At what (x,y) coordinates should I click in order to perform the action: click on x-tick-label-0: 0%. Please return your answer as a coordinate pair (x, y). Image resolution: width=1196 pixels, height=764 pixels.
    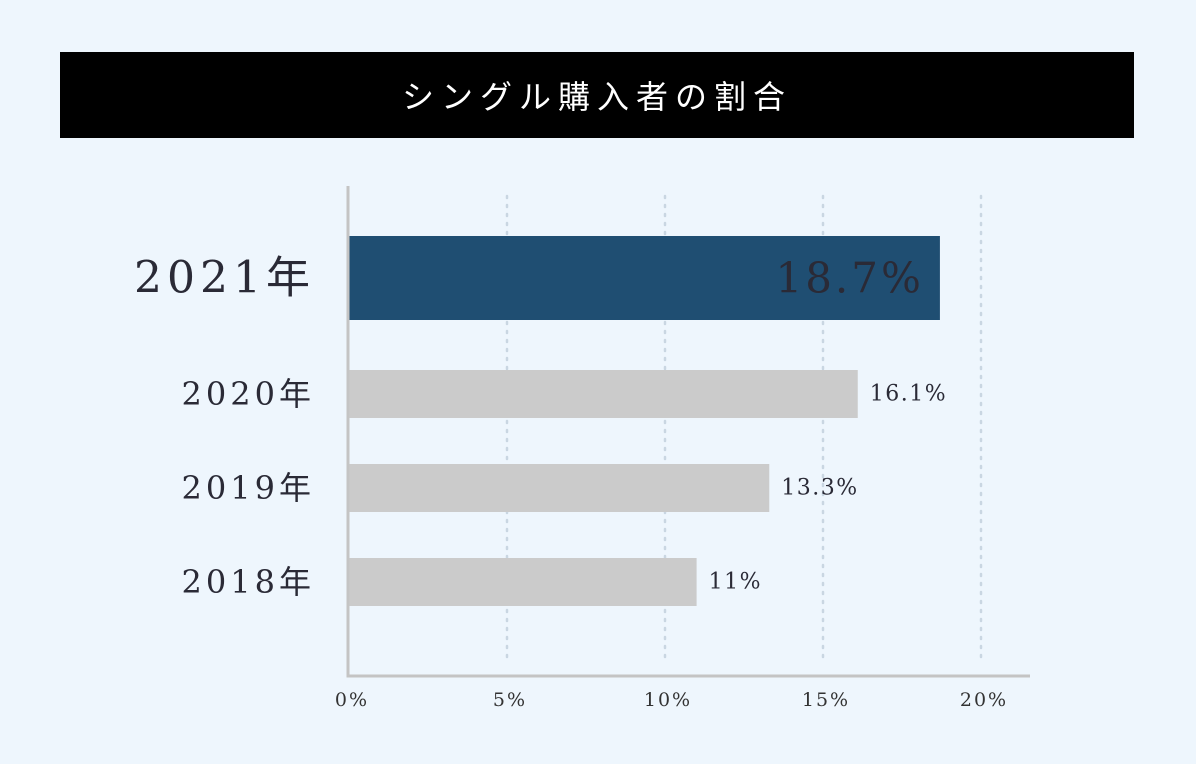
    Looking at the image, I should click on (352, 700).